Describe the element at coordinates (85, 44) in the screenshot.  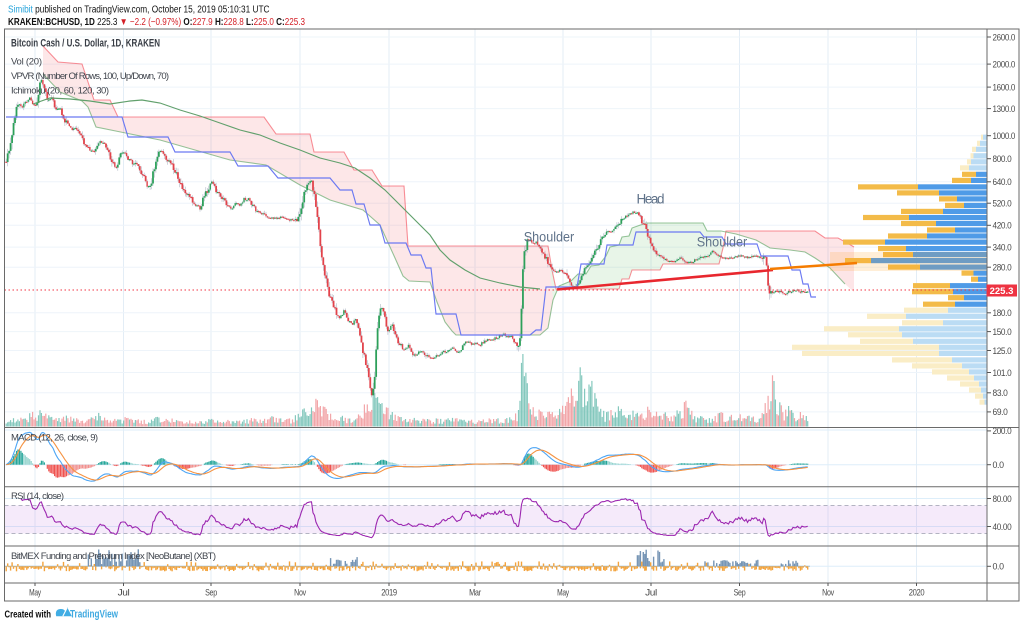
I see `svg-text:Bitcoin Cash / U.S. Dollar, 1D: Bitcoin Cash / U.S. Dollar, 1D, KRAKEN` at that location.